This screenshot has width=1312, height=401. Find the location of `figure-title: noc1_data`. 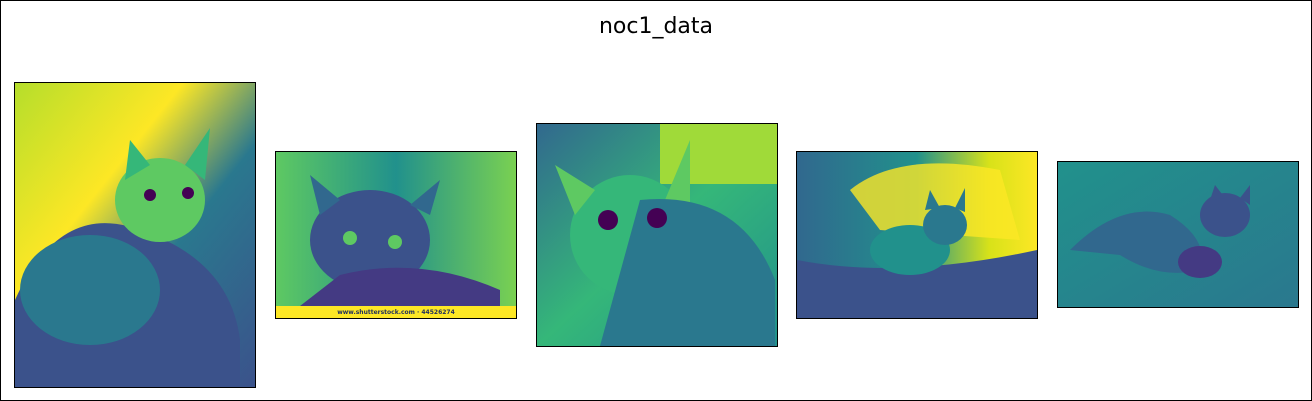

figure-title: noc1_data is located at coordinates (656, 26).